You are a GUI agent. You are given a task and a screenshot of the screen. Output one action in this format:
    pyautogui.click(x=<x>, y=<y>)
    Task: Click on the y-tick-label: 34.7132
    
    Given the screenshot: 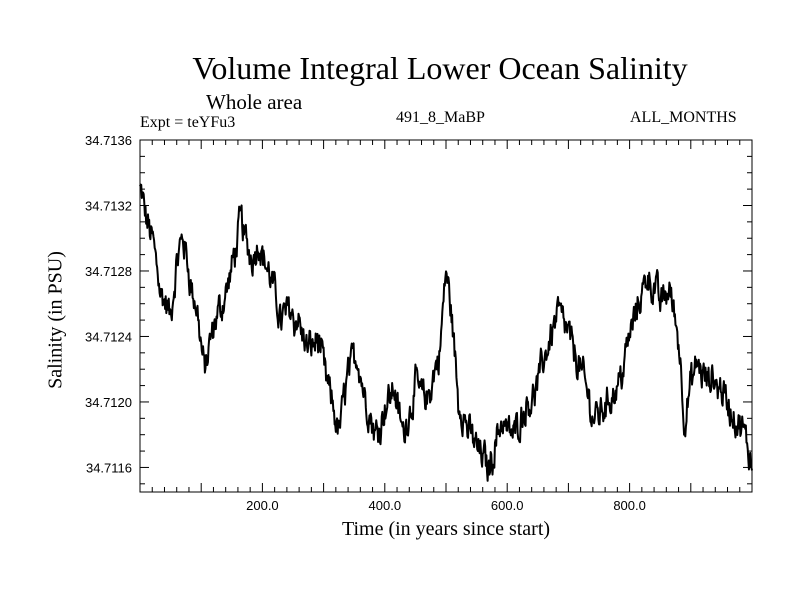 What is the action you would take?
    pyautogui.click(x=108, y=205)
    